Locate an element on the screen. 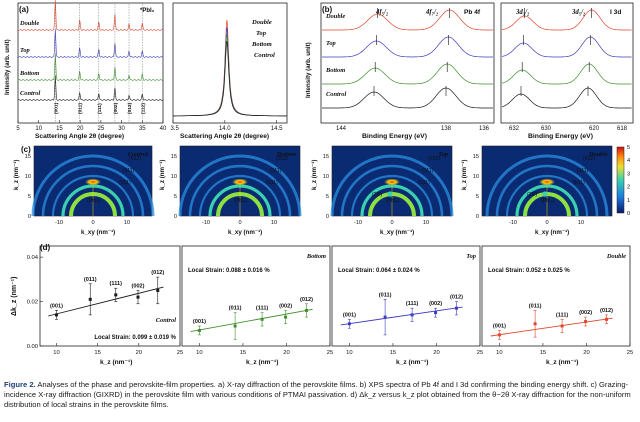 Image resolution: width=640 pixels, height=422 pixels. point-label: (012) is located at coordinates (306, 300).